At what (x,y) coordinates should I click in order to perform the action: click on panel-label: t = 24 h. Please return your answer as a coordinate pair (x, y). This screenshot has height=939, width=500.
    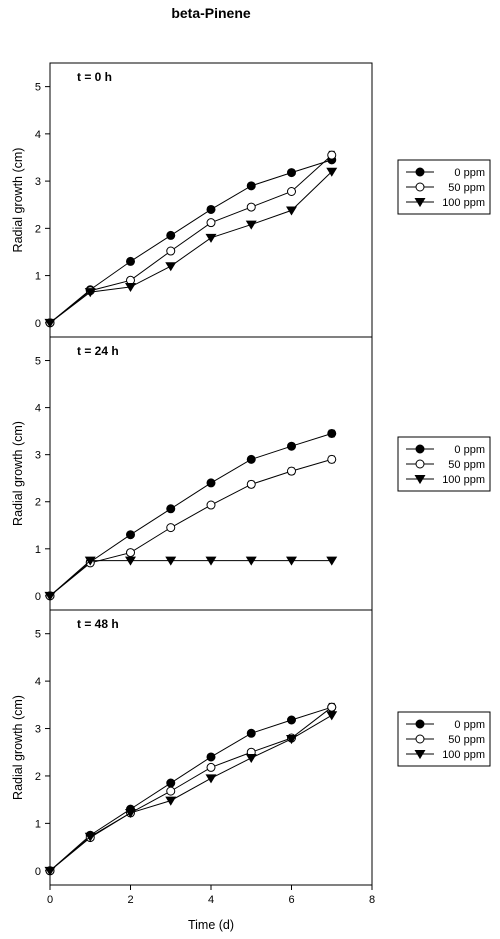
    Looking at the image, I should click on (98, 351).